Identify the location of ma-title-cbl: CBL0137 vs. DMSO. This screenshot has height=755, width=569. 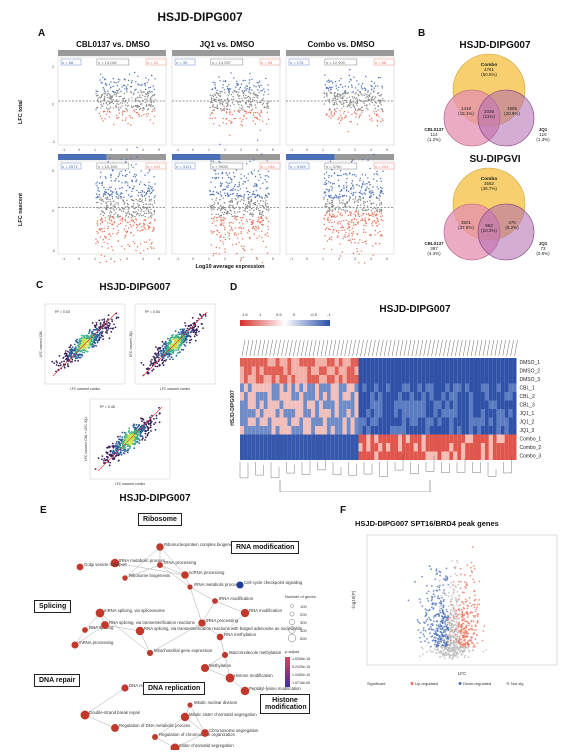
(113, 44).